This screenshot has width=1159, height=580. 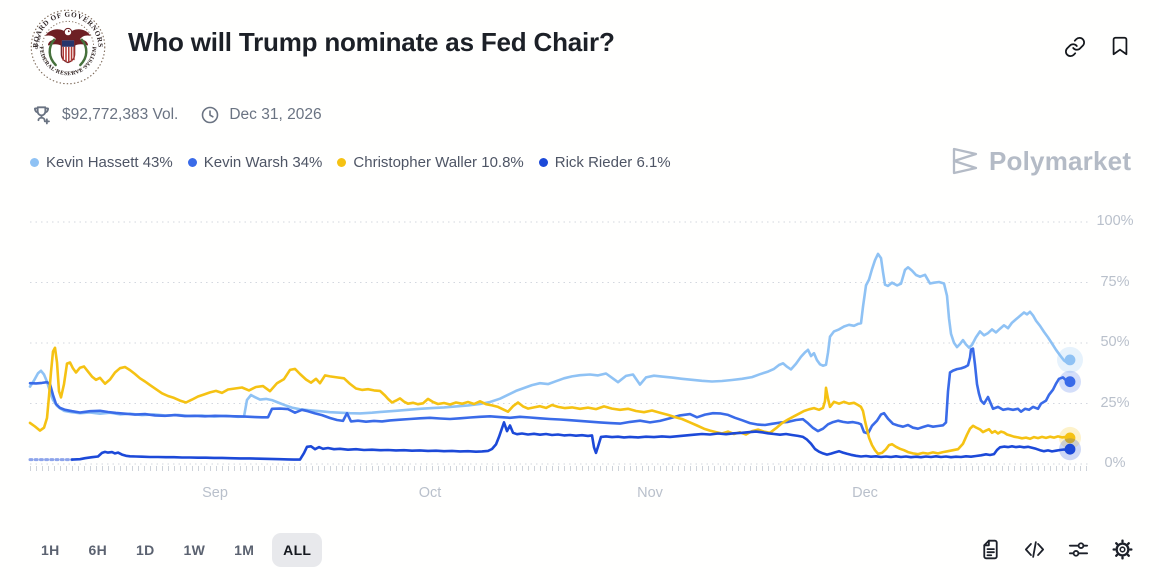 I want to click on legend-item-kevin-warsh: Kevin Warsh 34%, so click(x=255, y=162).